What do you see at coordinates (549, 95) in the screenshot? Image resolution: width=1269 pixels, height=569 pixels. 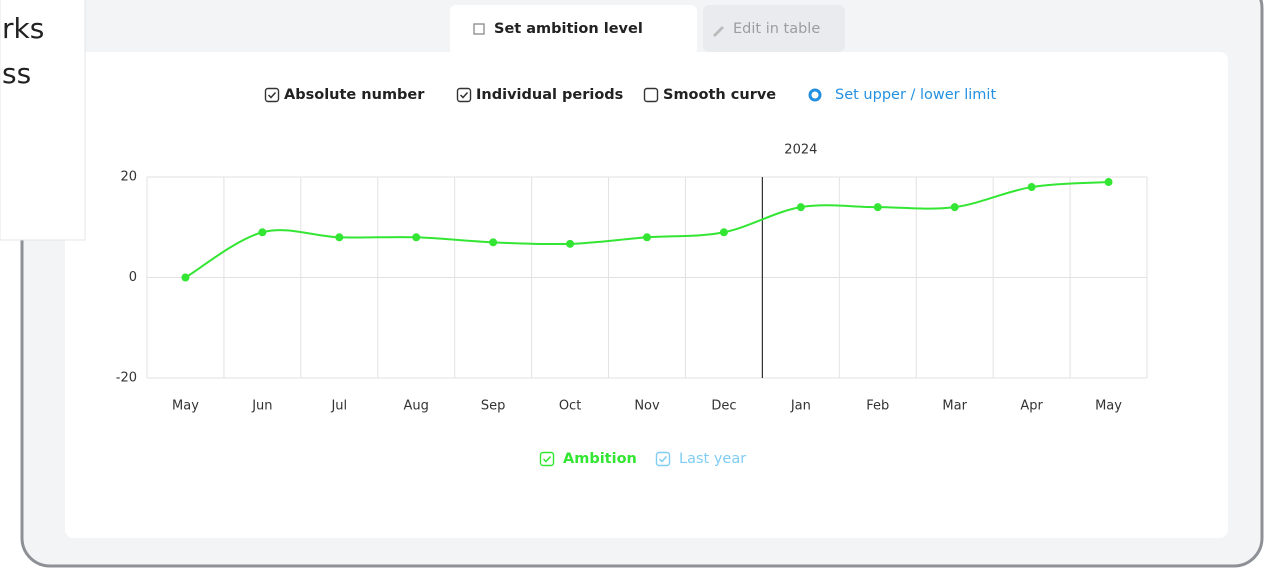 I see `option-label: Individual periods` at bounding box center [549, 95].